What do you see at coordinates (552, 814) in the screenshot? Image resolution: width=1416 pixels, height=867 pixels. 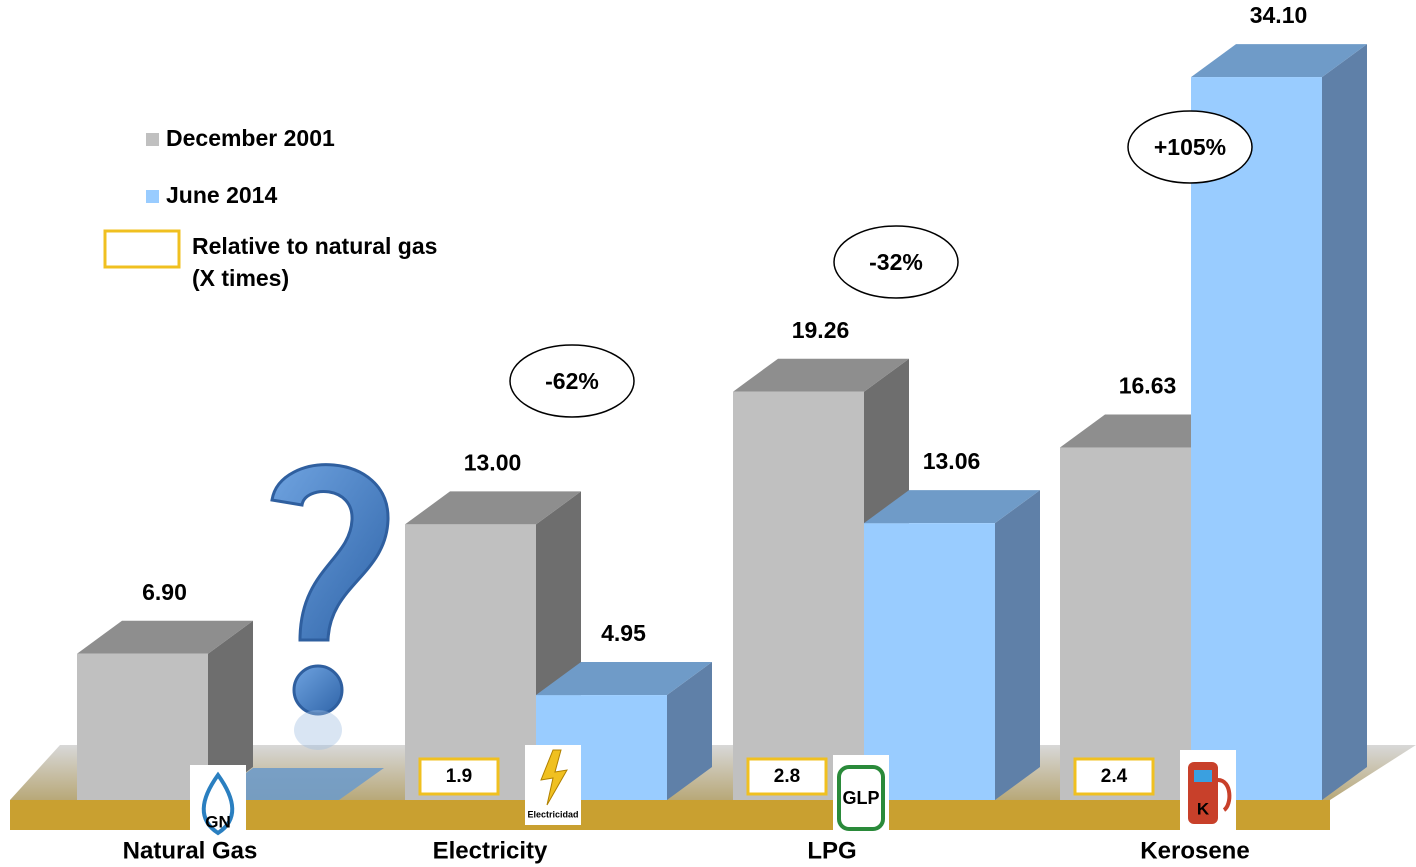 I see `icon-label: Electricidad` at bounding box center [552, 814].